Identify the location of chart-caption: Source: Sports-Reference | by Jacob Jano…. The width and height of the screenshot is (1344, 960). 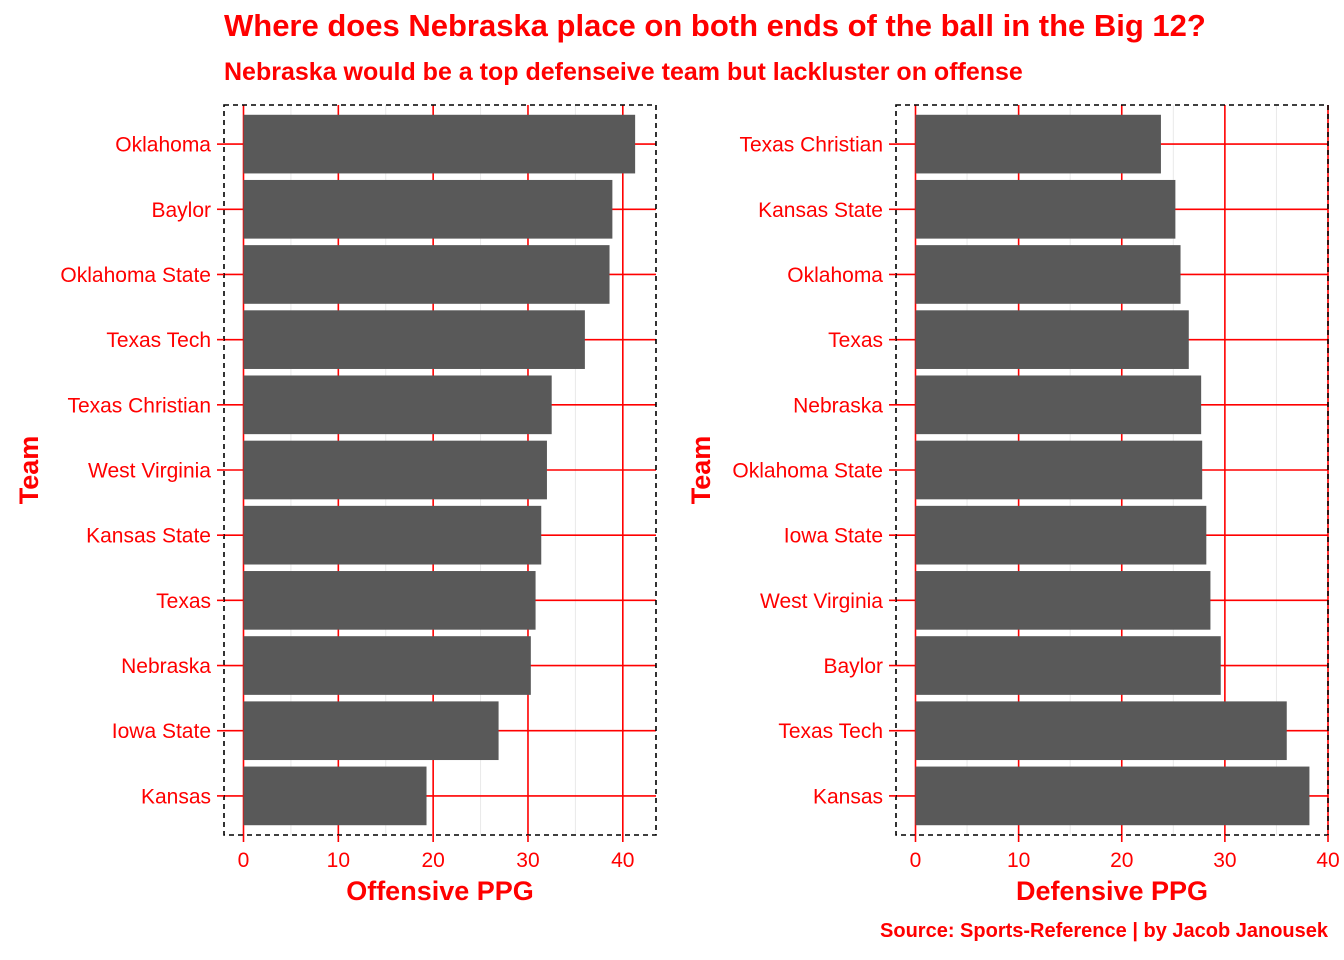
(1104, 931).